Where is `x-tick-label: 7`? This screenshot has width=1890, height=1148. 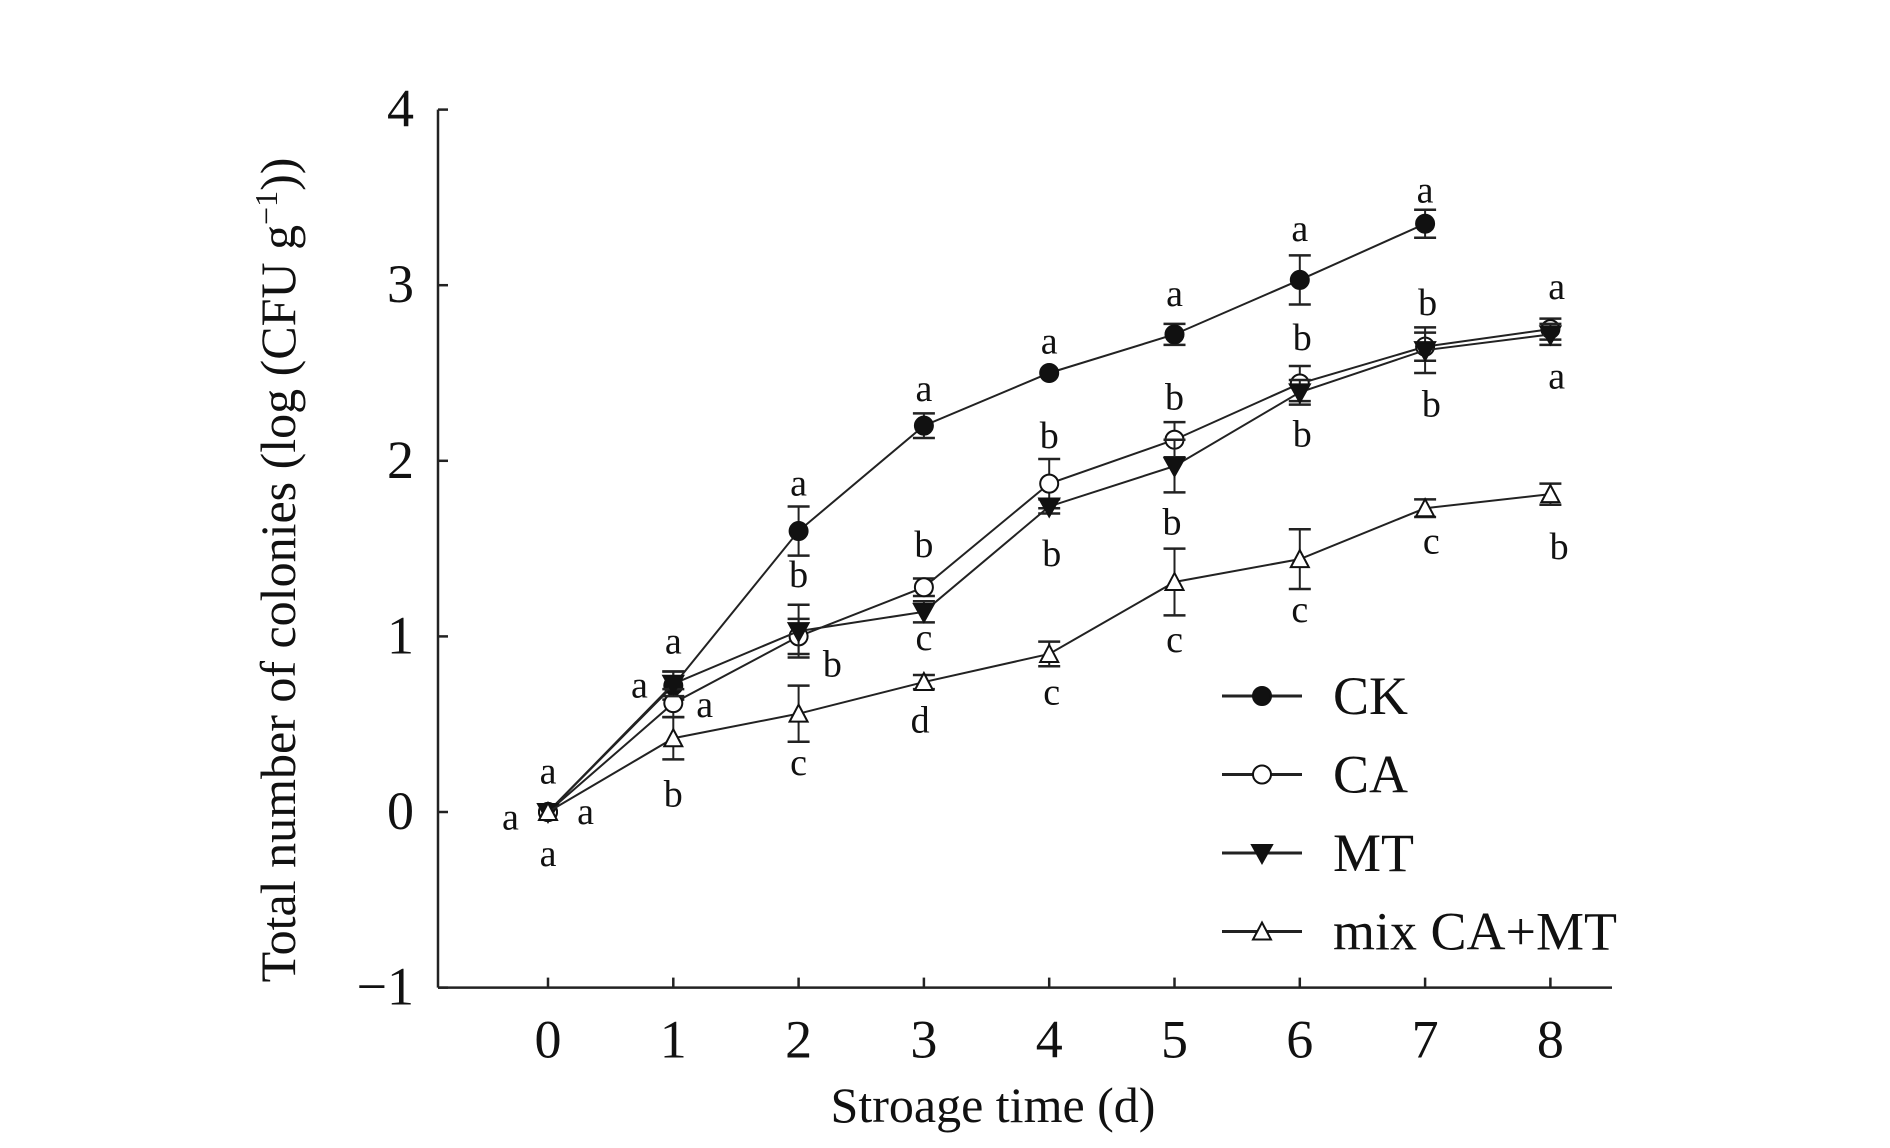
x-tick-label: 7 is located at coordinates (1425, 1040).